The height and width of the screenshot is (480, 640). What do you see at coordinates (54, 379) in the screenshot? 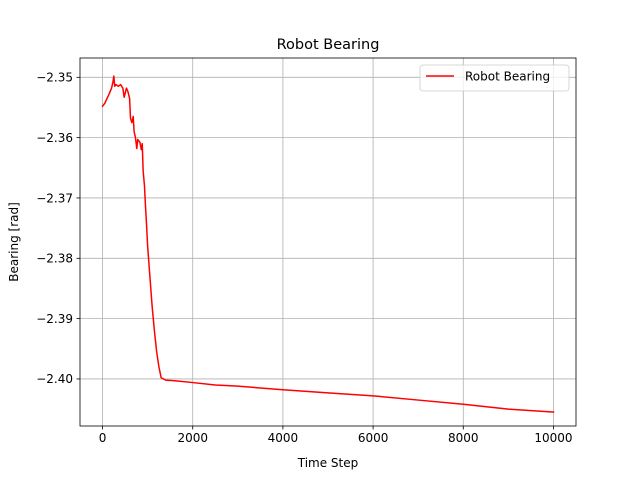
I see `y-tick-label: −2.40` at bounding box center [54, 379].